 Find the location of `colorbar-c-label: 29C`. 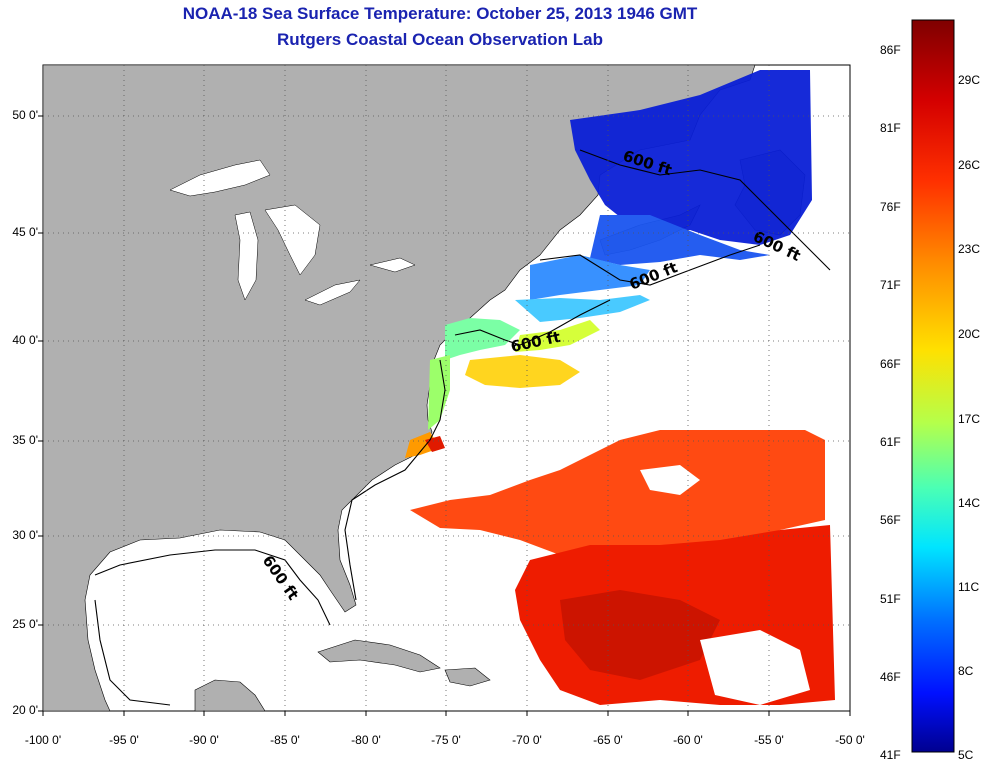

colorbar-c-label: 29C is located at coordinates (969, 80).